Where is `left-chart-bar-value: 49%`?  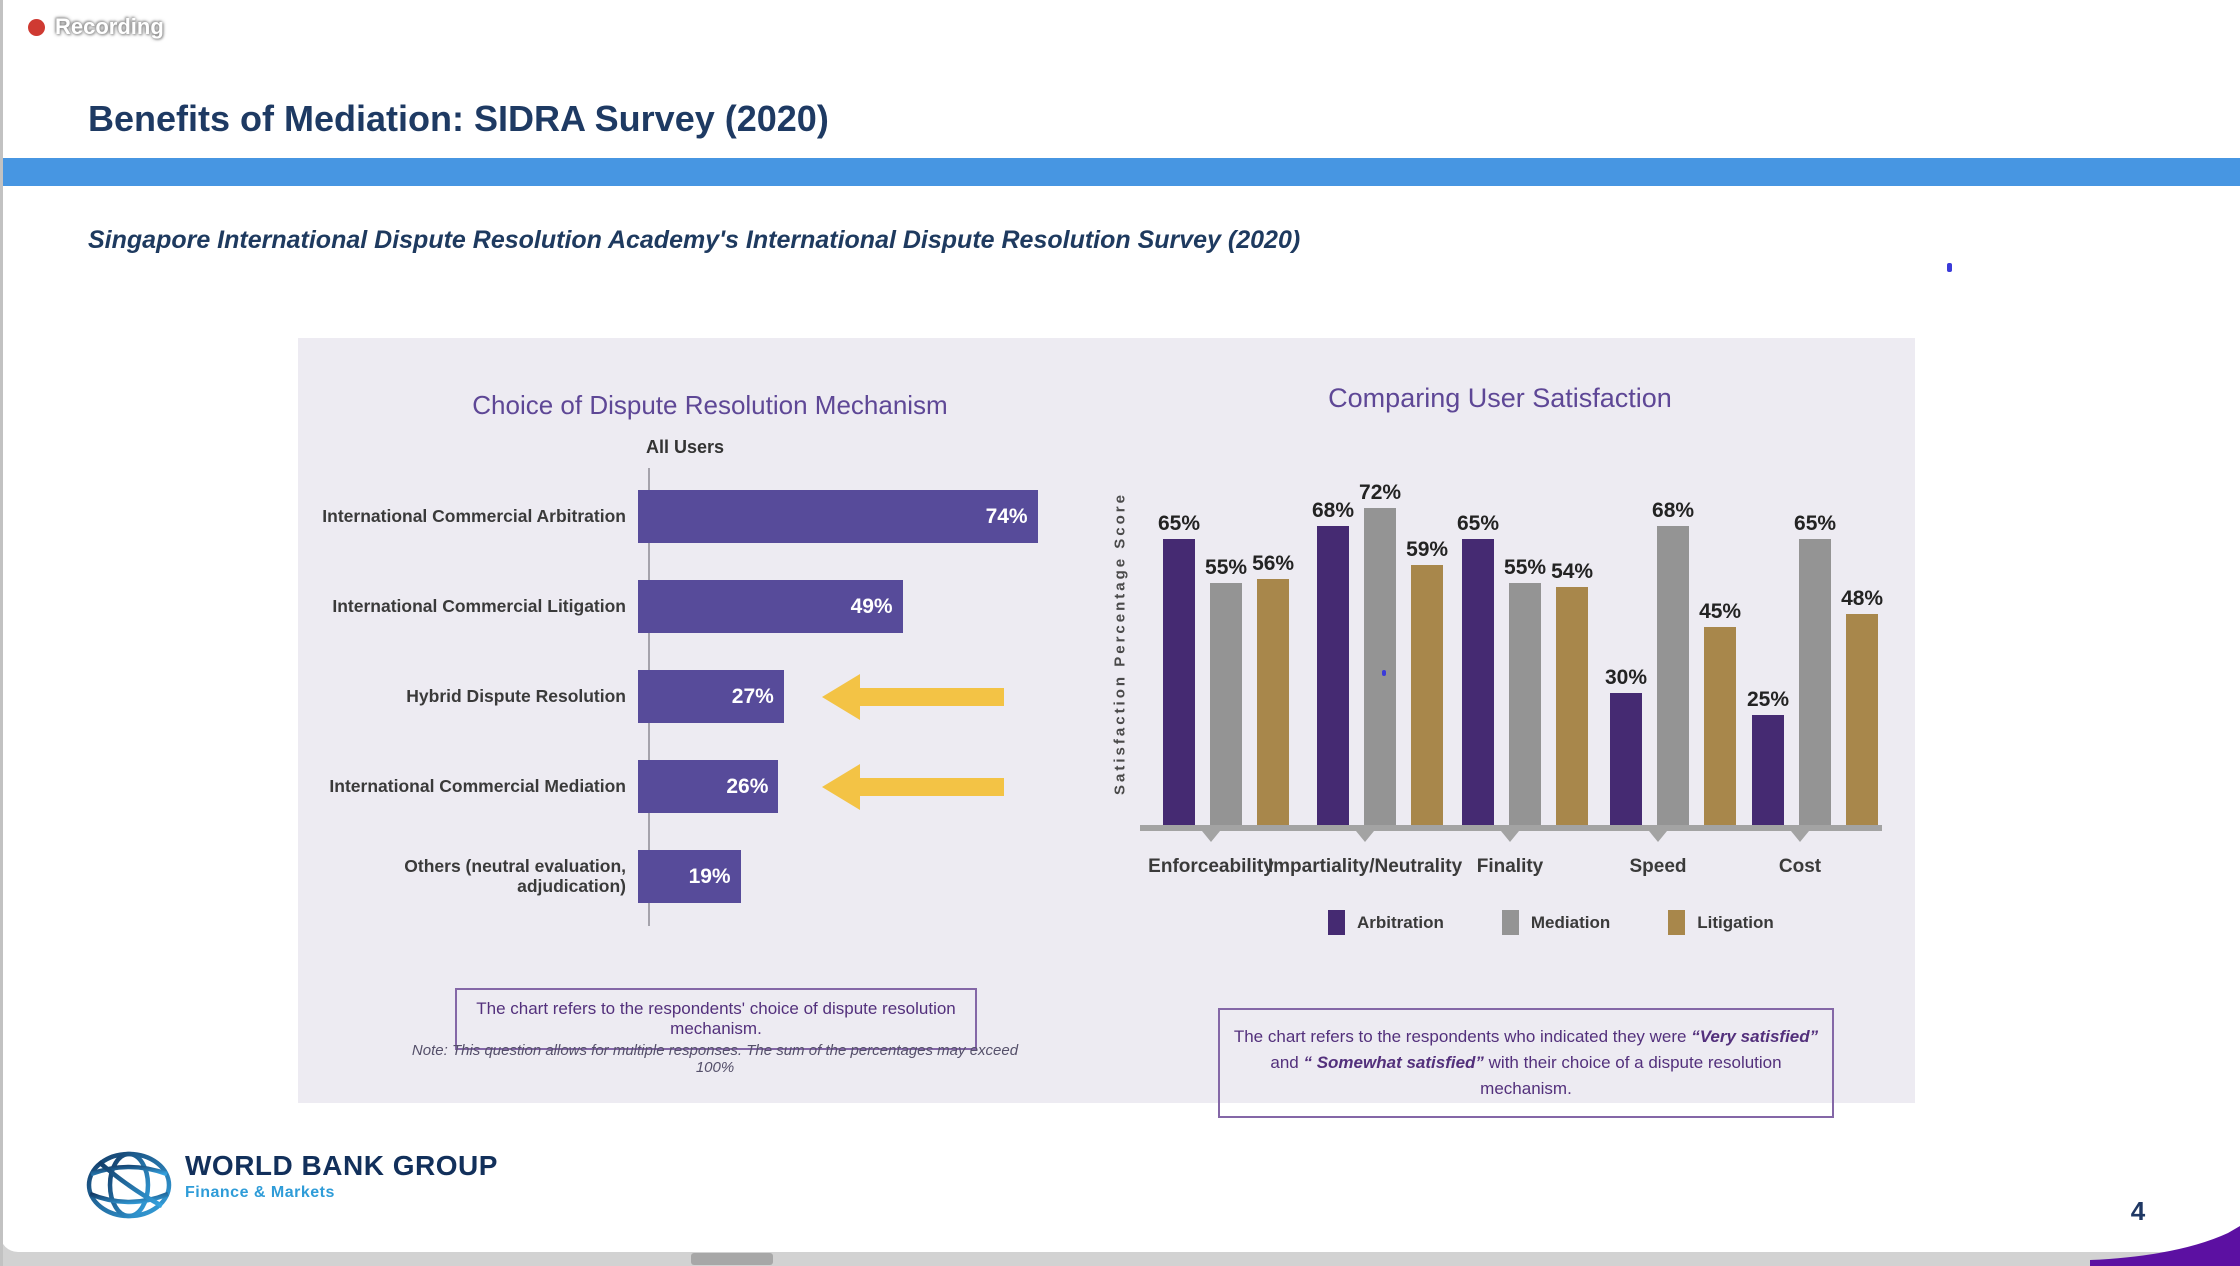 left-chart-bar-value: 49% is located at coordinates (871, 606).